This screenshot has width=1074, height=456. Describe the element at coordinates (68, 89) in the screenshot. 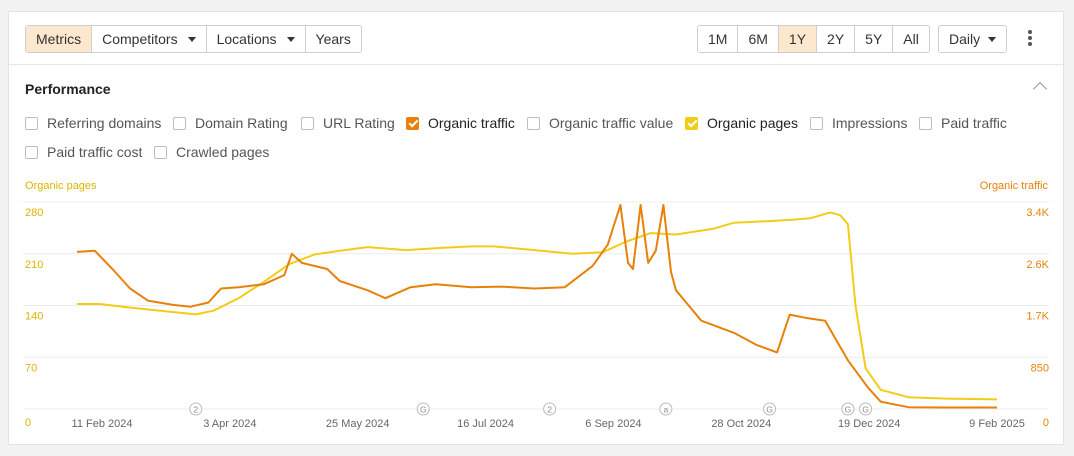

I see `section-title: Performance` at that location.